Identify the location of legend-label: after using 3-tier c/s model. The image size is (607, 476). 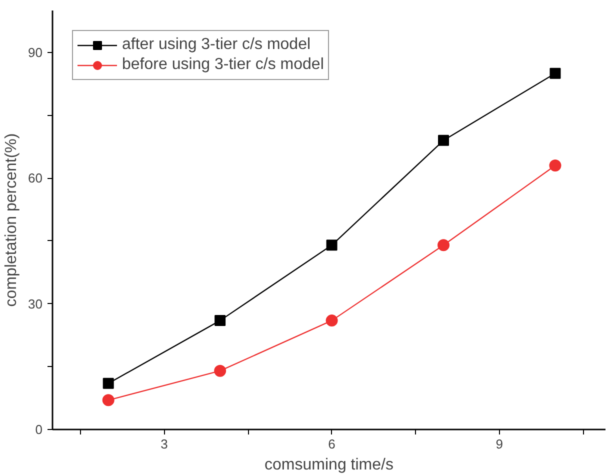
(216, 45).